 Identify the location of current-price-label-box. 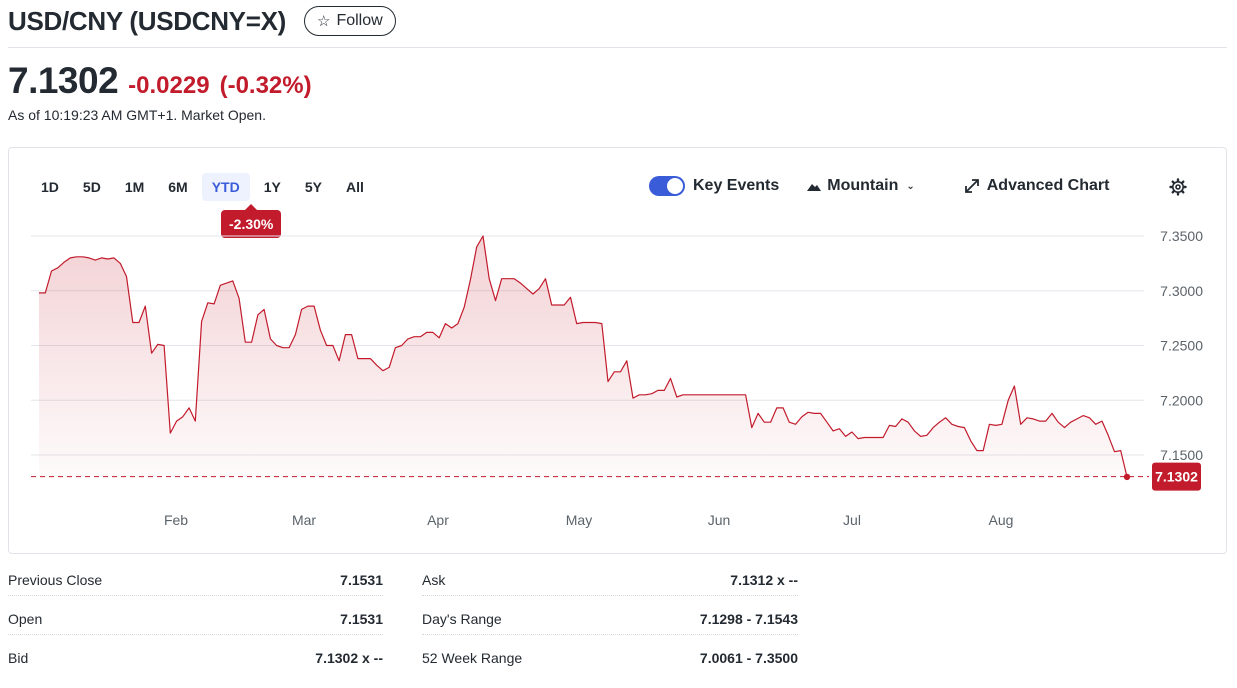
(1176, 476).